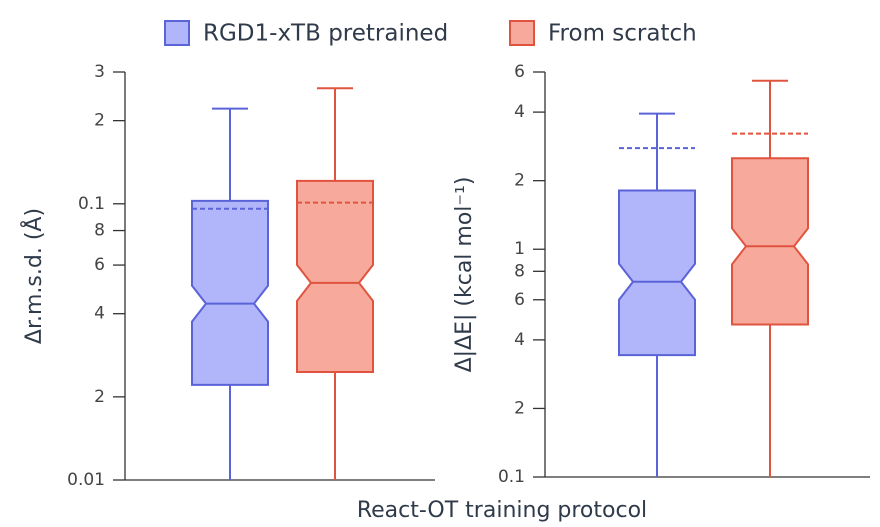  I want to click on y-tick-label: 0.01, so click(86, 480).